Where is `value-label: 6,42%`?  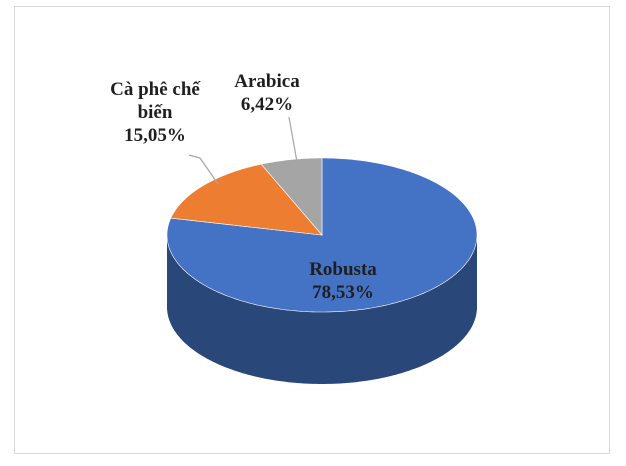
value-label: 6,42% is located at coordinates (267, 104).